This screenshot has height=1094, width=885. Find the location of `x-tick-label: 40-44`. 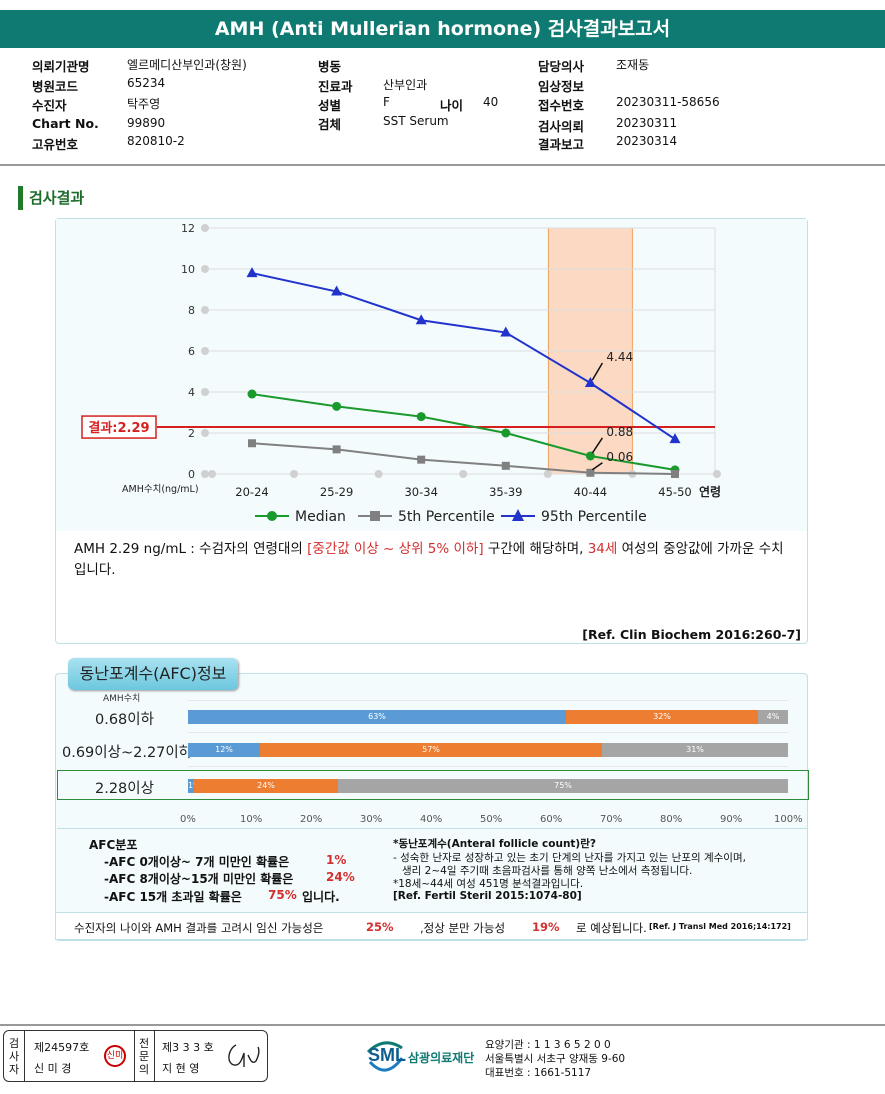

x-tick-label: 40-44 is located at coordinates (590, 492).